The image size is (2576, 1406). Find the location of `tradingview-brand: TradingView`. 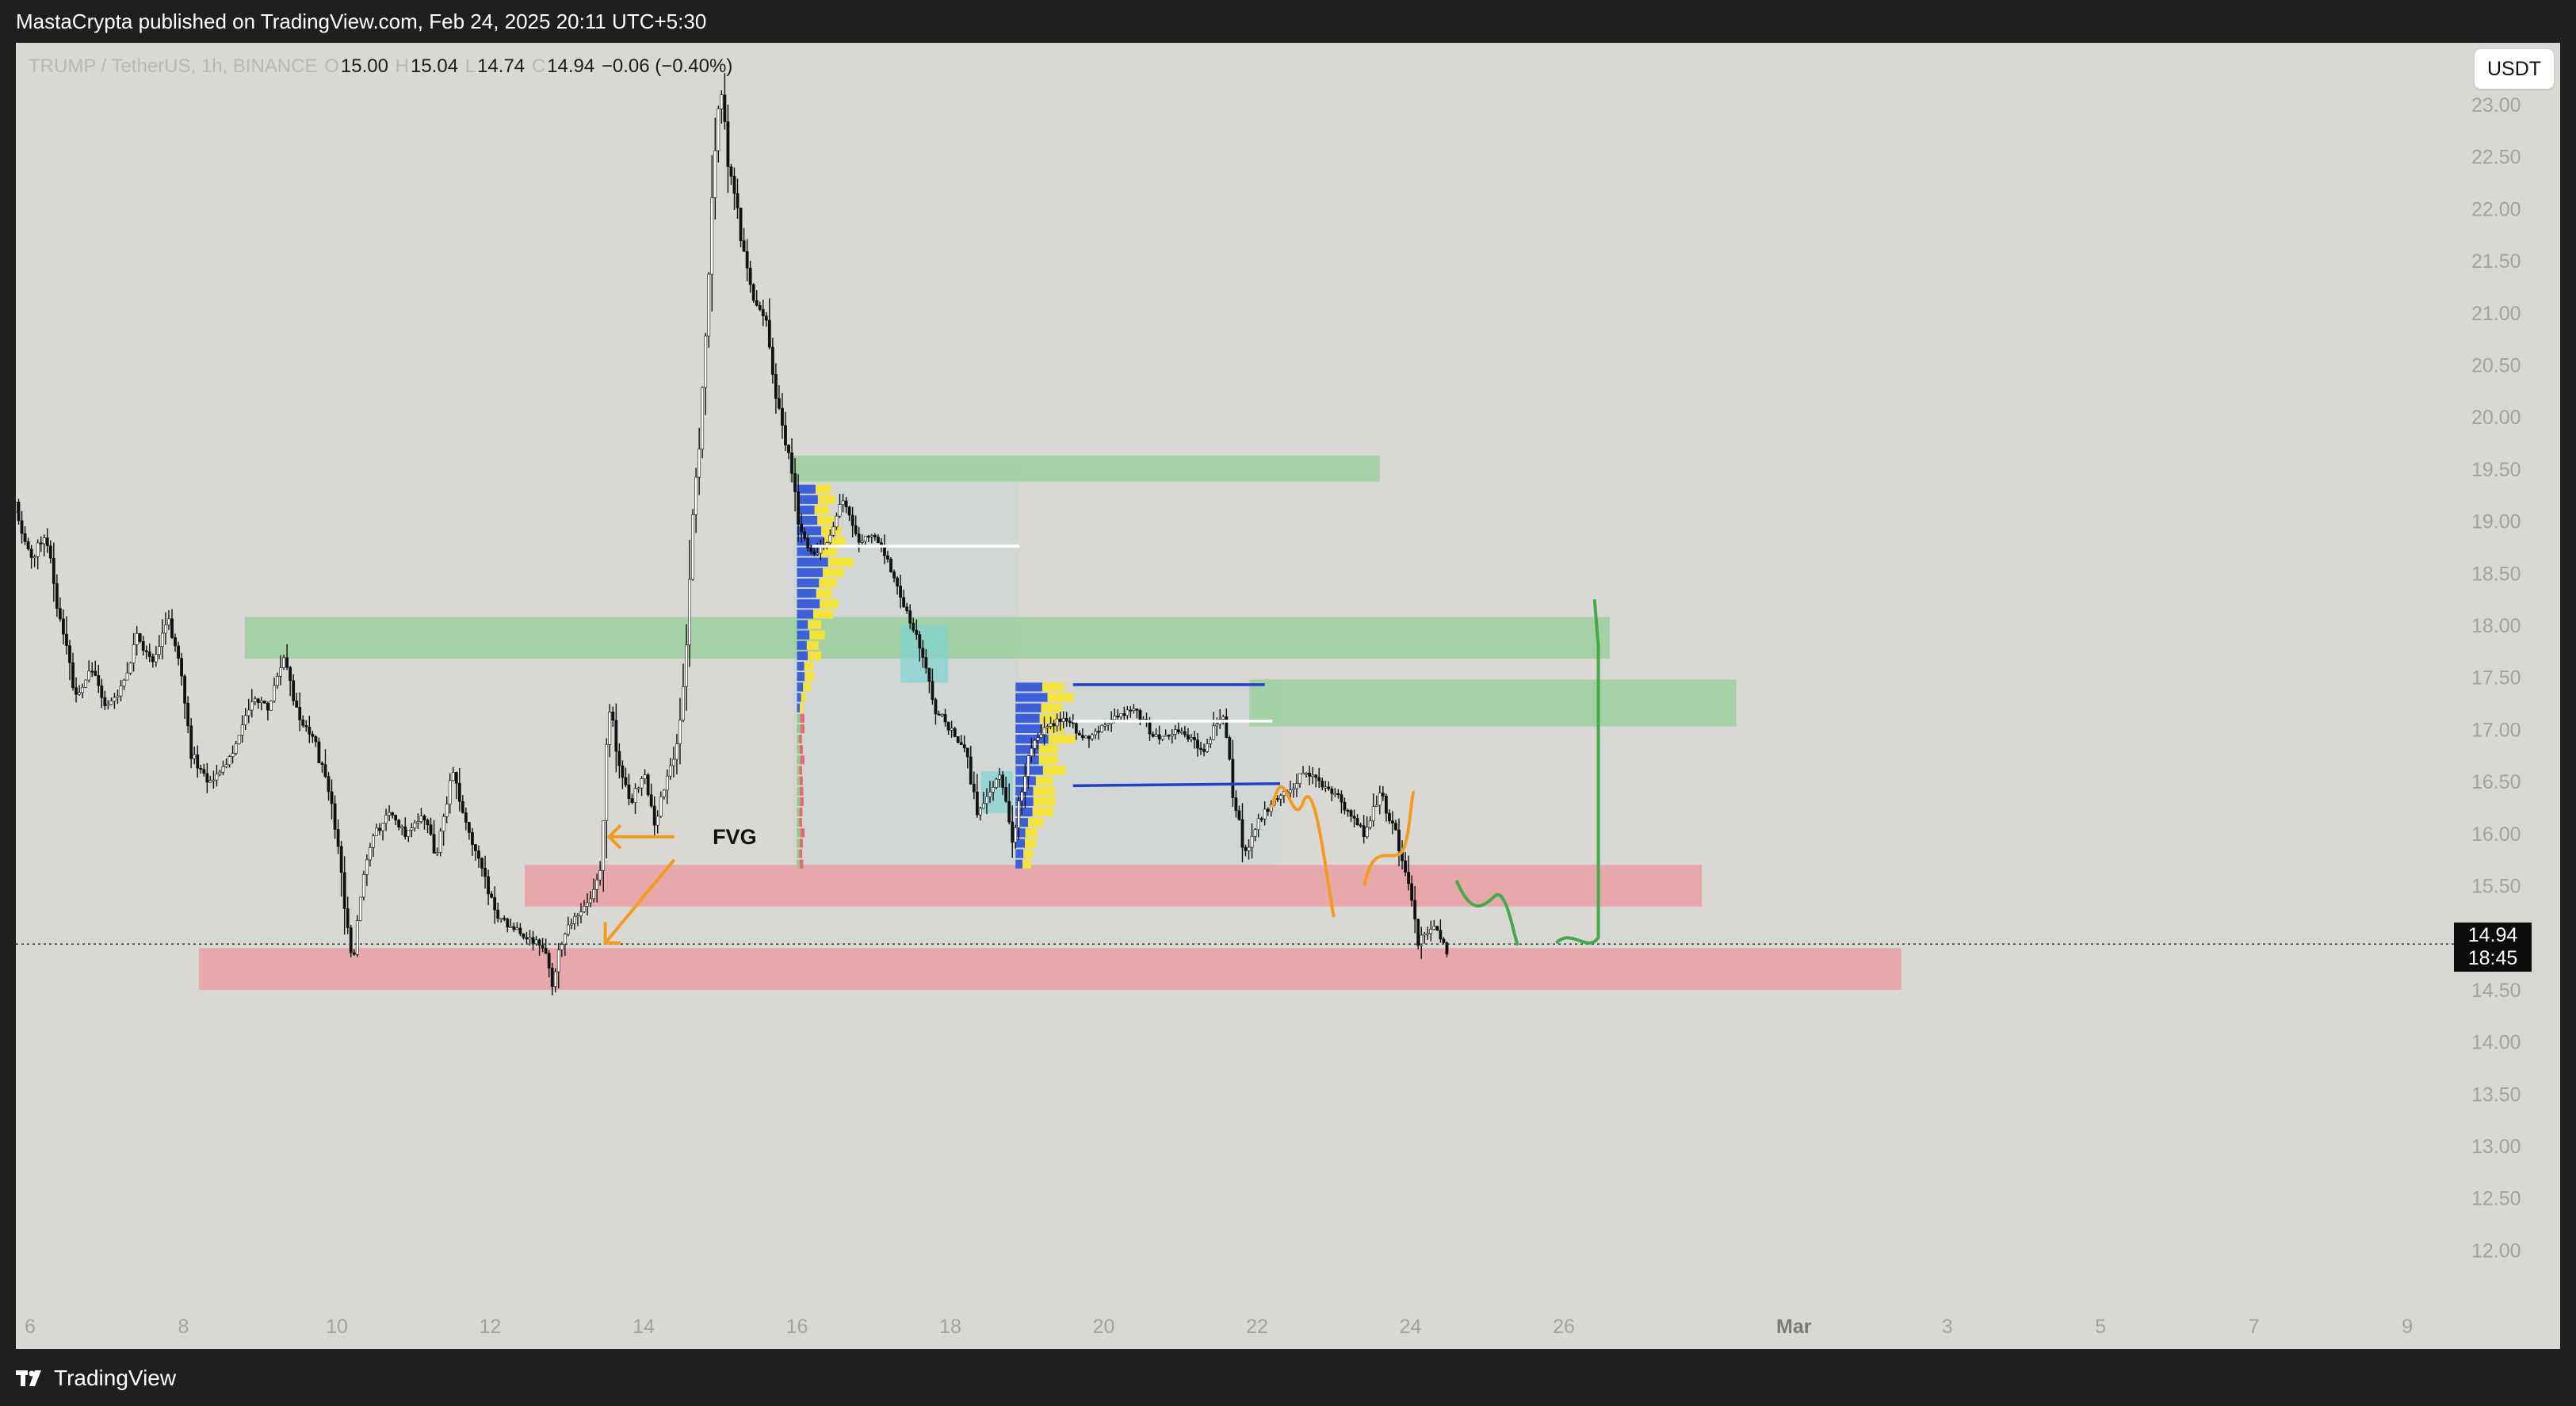

tradingview-brand: TradingView is located at coordinates (96, 1378).